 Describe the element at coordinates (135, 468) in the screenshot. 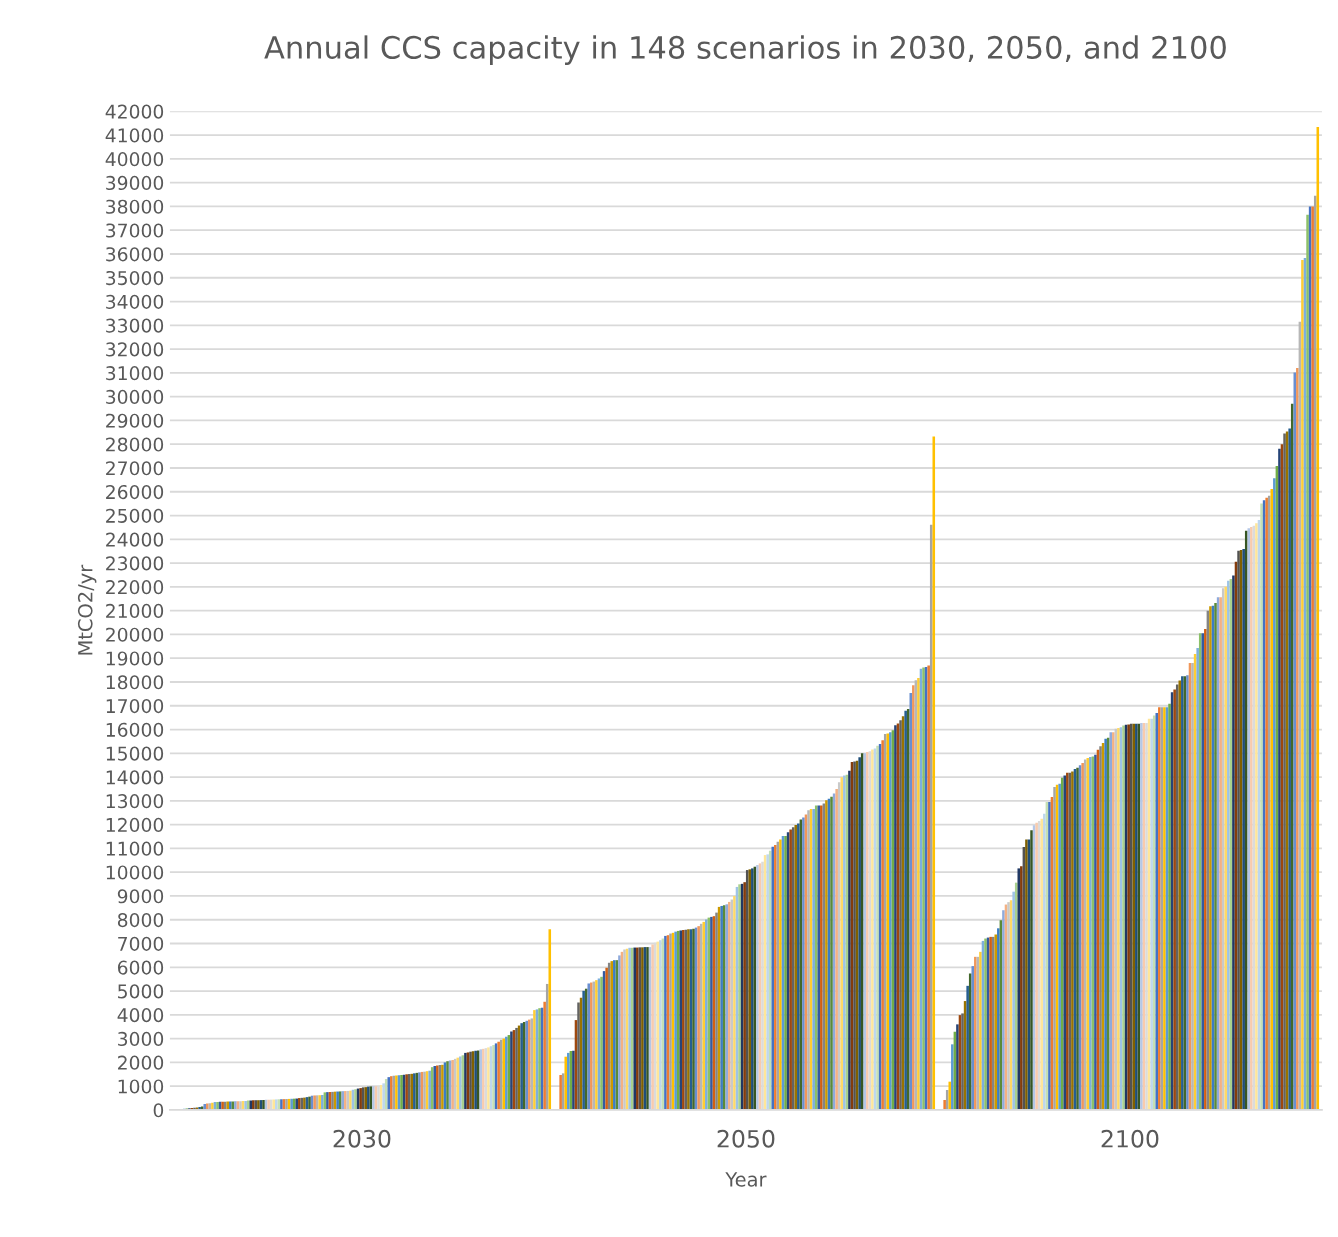

I see `y-tick-label: 27000` at that location.